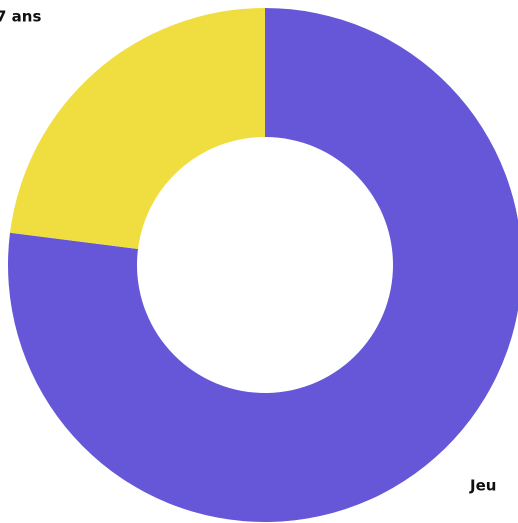 Image resolution: width=518 pixels, height=523 pixels. What do you see at coordinates (20, 17) in the screenshot?
I see `slice-label: 7 ans` at bounding box center [20, 17].